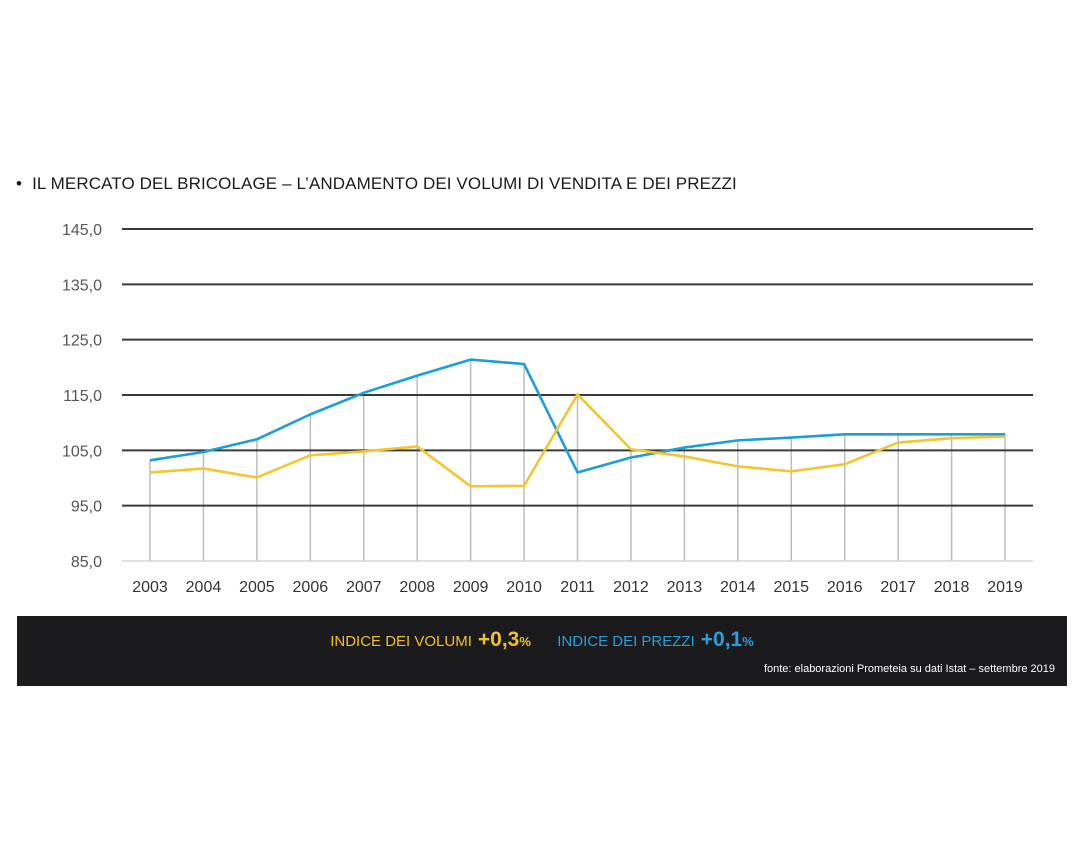  I want to click on x-tick-label: 2019, so click(1005, 587).